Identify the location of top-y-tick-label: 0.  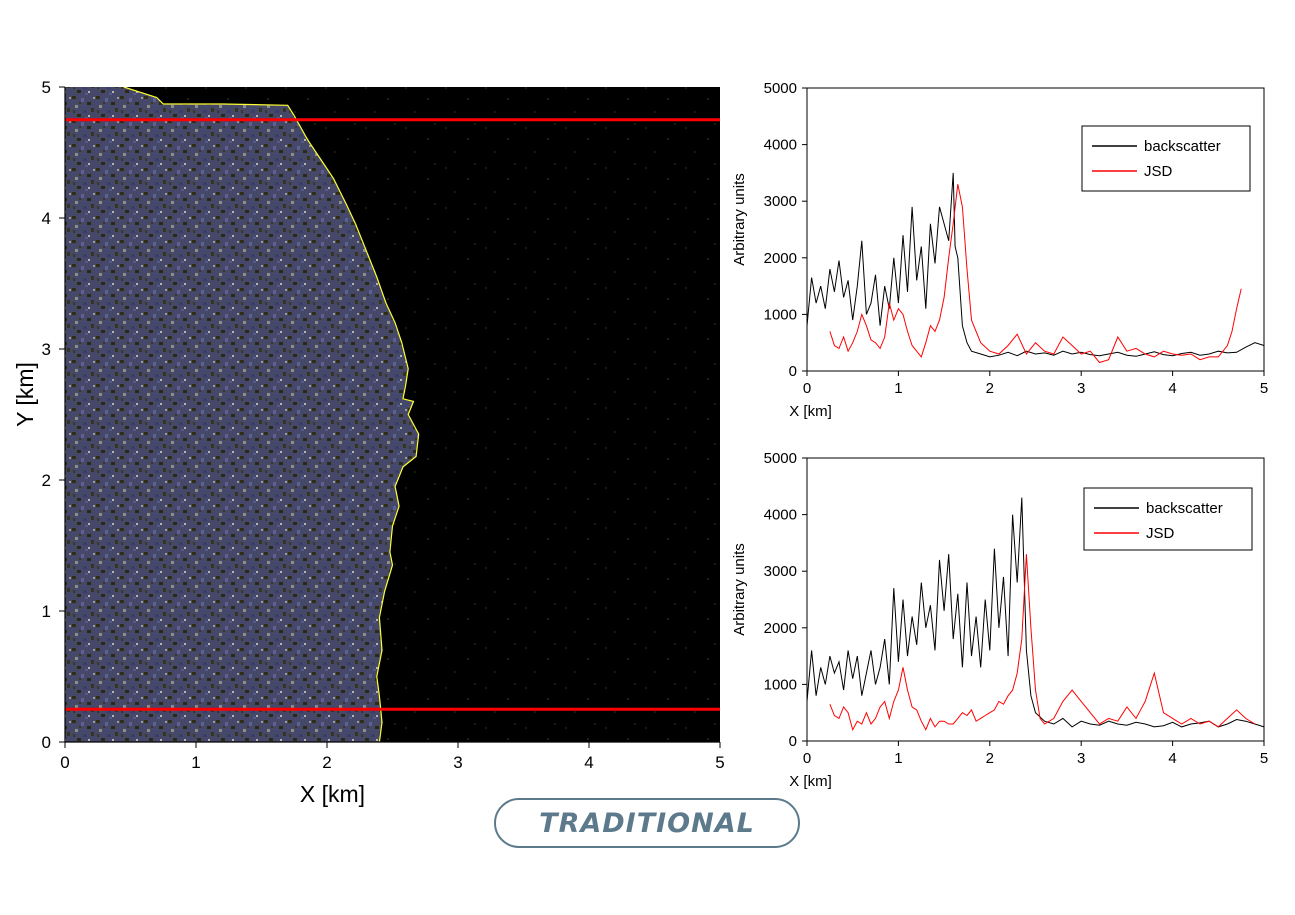
(793, 371).